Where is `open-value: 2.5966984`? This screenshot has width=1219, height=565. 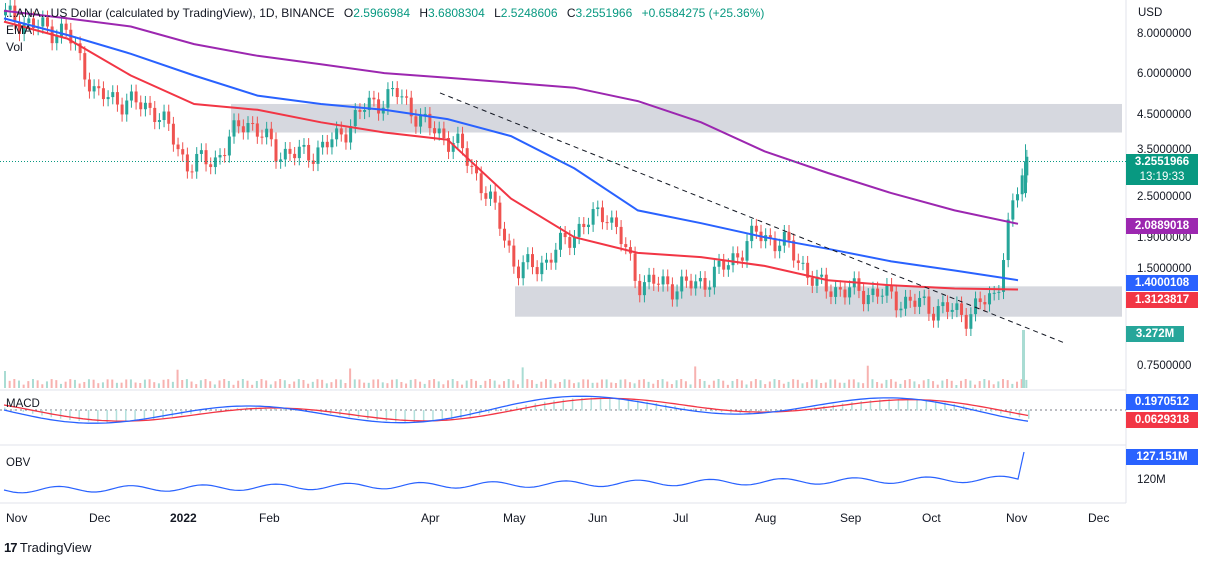 open-value: 2.5966984 is located at coordinates (381, 13).